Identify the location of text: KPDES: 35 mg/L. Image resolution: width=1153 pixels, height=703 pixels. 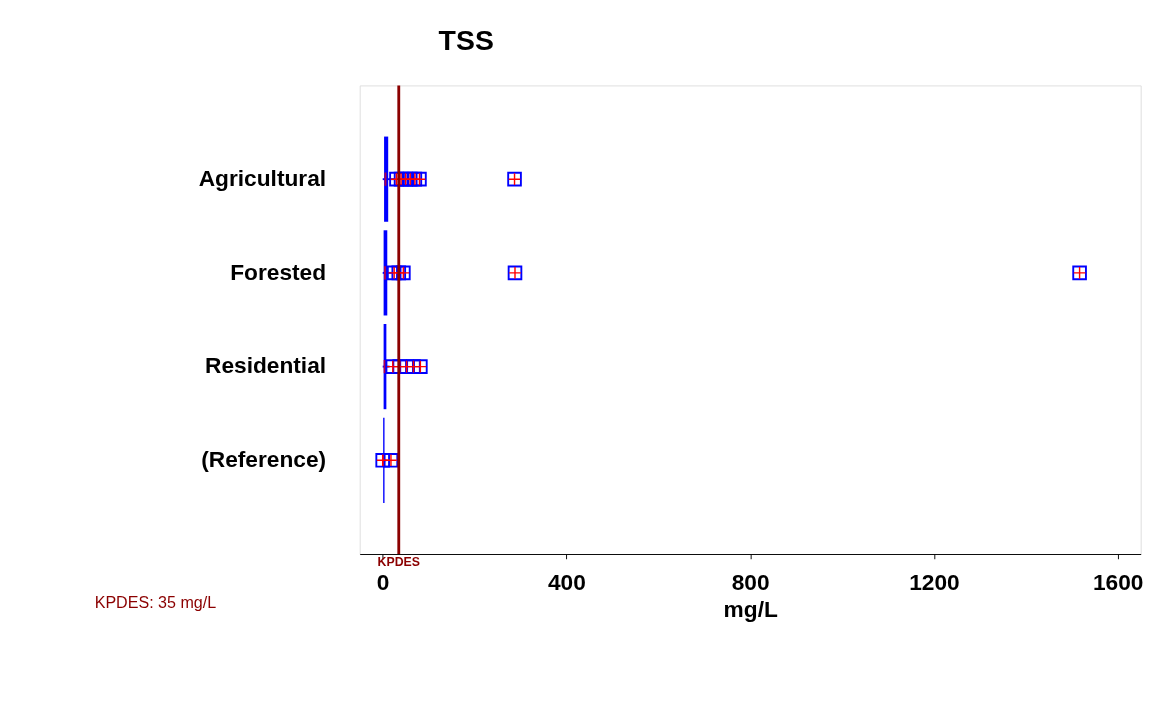
(155, 601).